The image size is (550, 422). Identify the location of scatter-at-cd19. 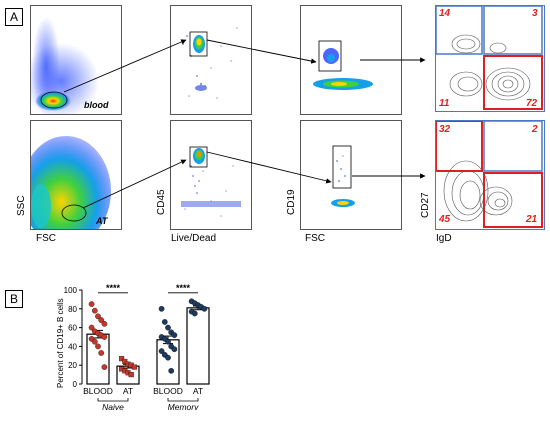
(351, 175).